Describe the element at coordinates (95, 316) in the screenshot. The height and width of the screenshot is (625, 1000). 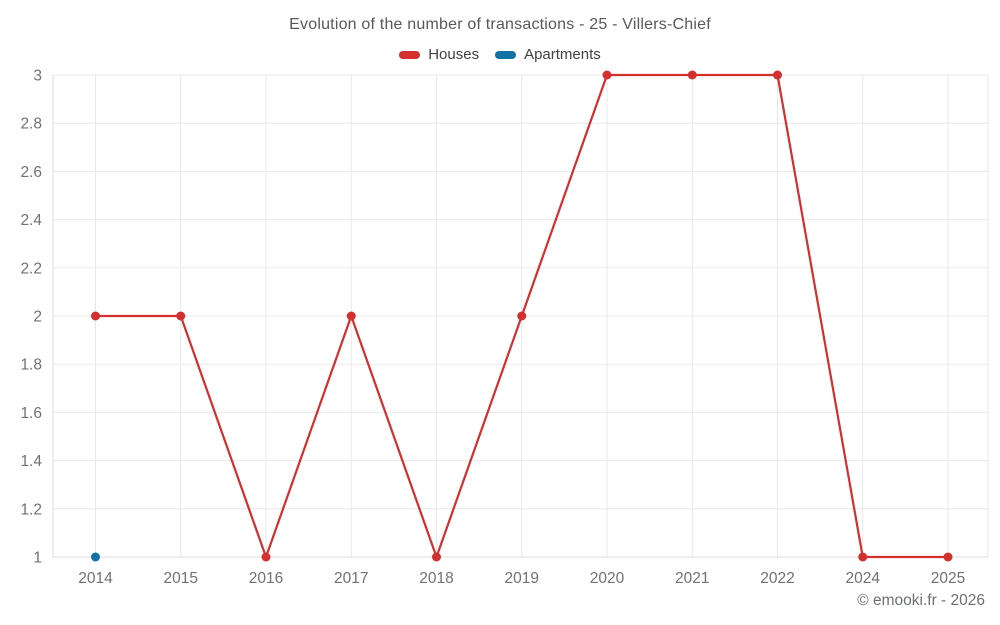
I see `data-point-houses-2014` at that location.